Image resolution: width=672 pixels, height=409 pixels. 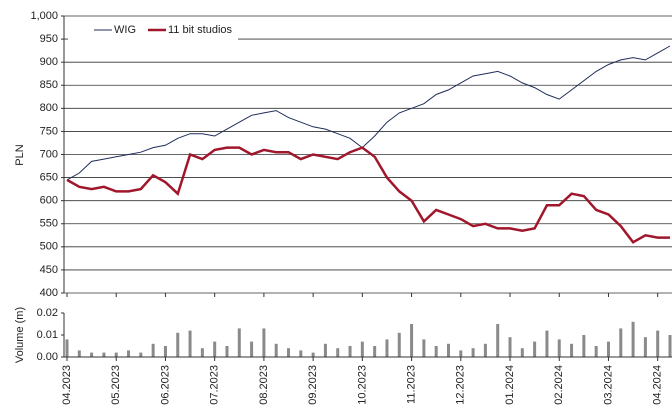 What do you see at coordinates (313, 385) in the screenshot?
I see `x-tick-label: 09.2023` at bounding box center [313, 385].